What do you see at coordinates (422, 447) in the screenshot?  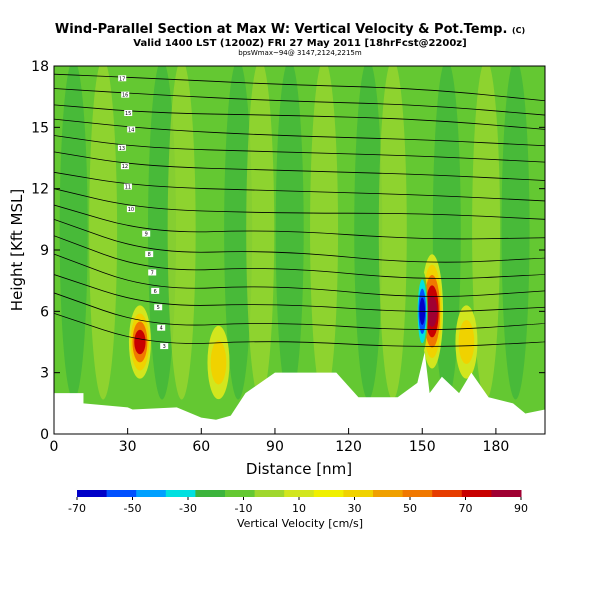 I see `x-tick-label-150: 150` at bounding box center [422, 447].